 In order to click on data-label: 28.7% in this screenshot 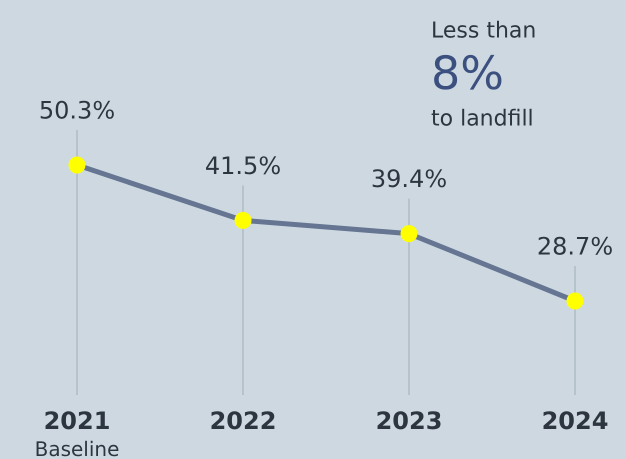, I will do `click(575, 246)`.